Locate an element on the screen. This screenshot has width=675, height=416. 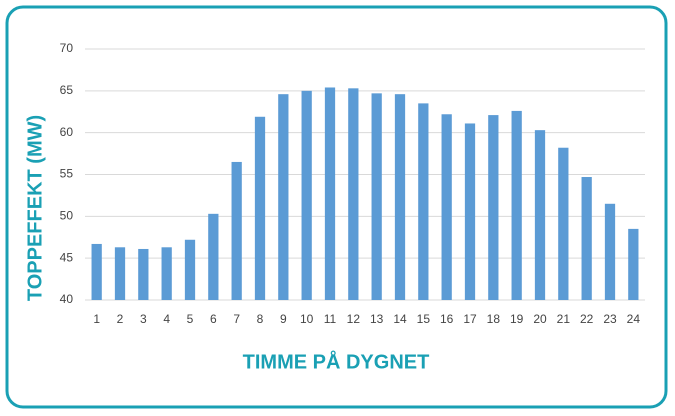
x-tick-label: 1 is located at coordinates (96, 319).